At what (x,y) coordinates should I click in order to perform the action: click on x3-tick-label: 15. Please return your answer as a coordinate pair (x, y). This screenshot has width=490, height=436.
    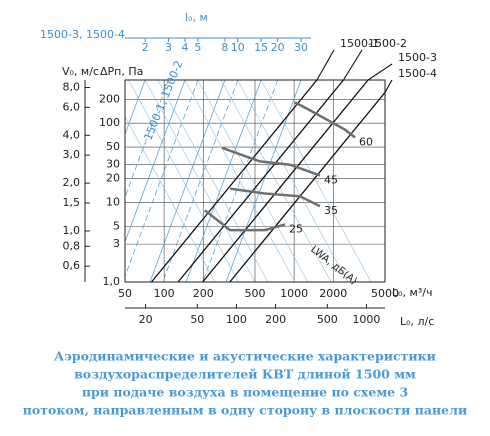
    Looking at the image, I should click on (261, 47).